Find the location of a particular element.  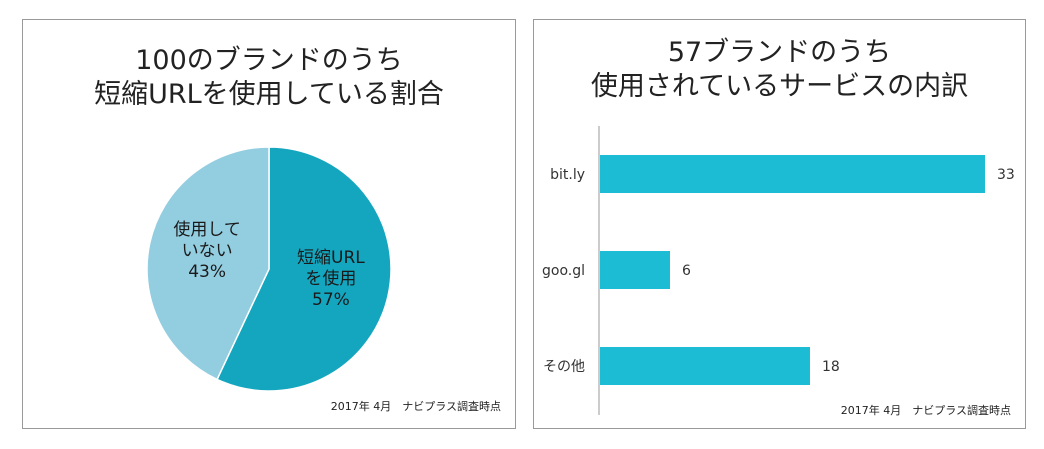

pie-title-line-1: 100のブランドのうち is located at coordinates (269, 60).